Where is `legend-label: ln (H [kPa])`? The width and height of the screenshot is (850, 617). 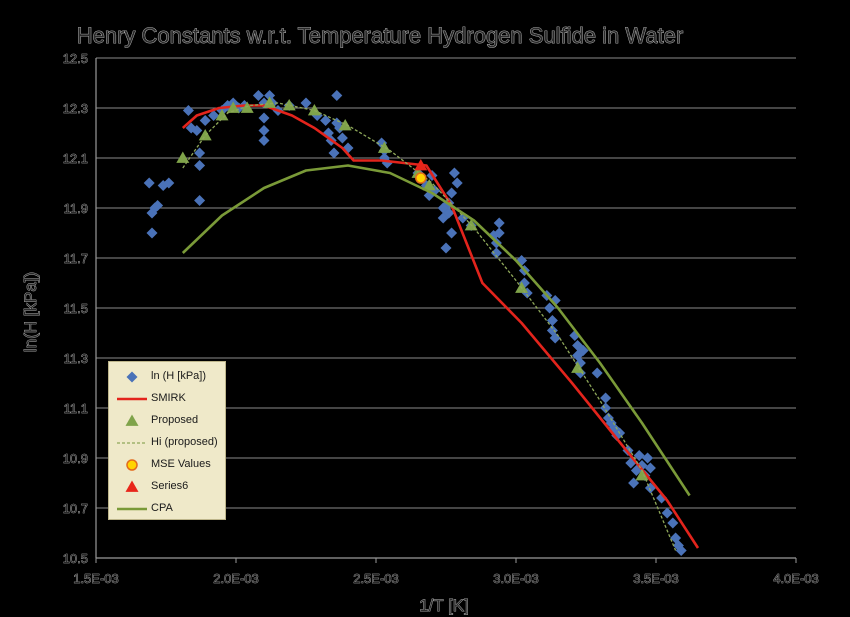
legend-label: ln (H [kPa]) is located at coordinates (179, 376).